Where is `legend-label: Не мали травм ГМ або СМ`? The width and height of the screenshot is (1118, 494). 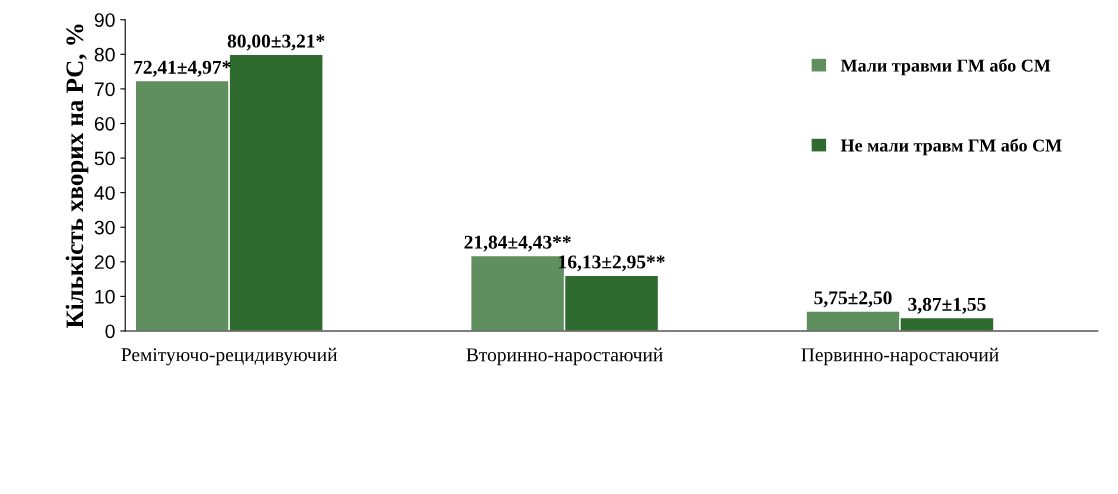 legend-label: Не мали травм ГМ або СМ is located at coordinates (951, 147).